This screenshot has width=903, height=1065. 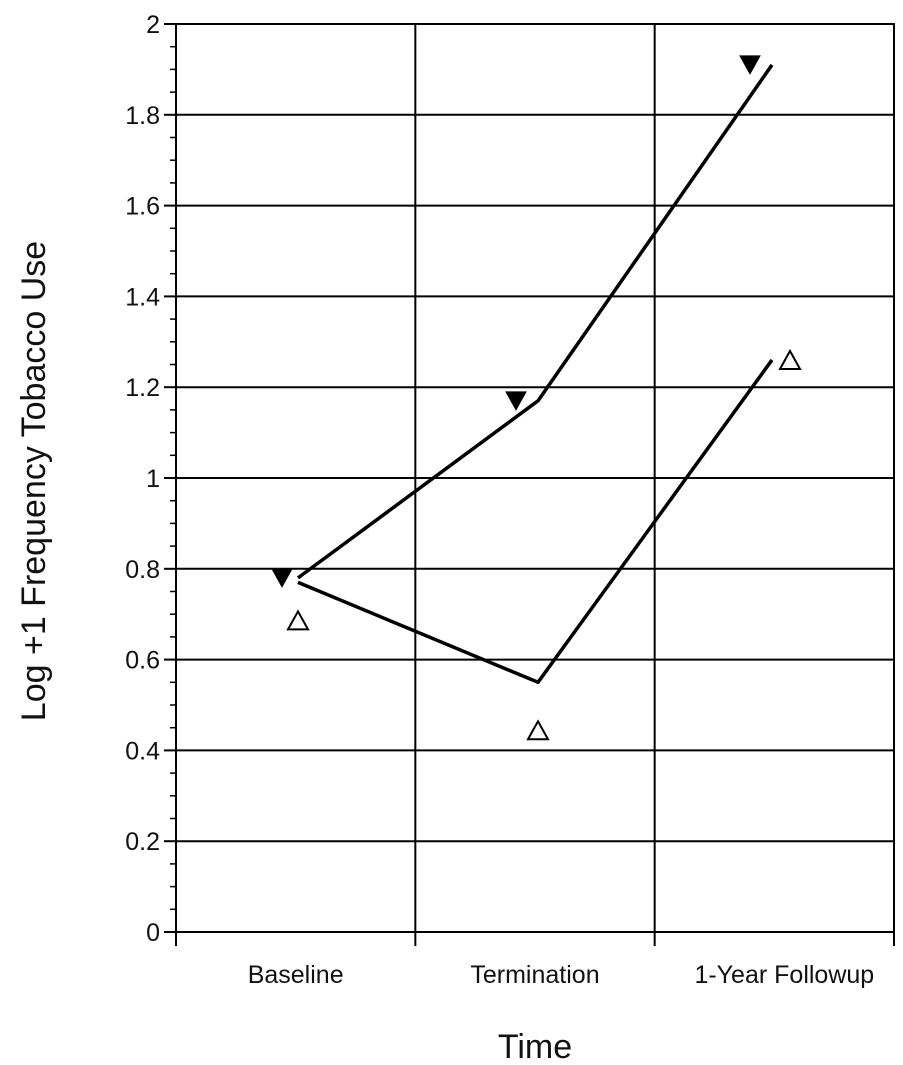 I want to click on y-tick-label: 2, so click(x=153, y=25).